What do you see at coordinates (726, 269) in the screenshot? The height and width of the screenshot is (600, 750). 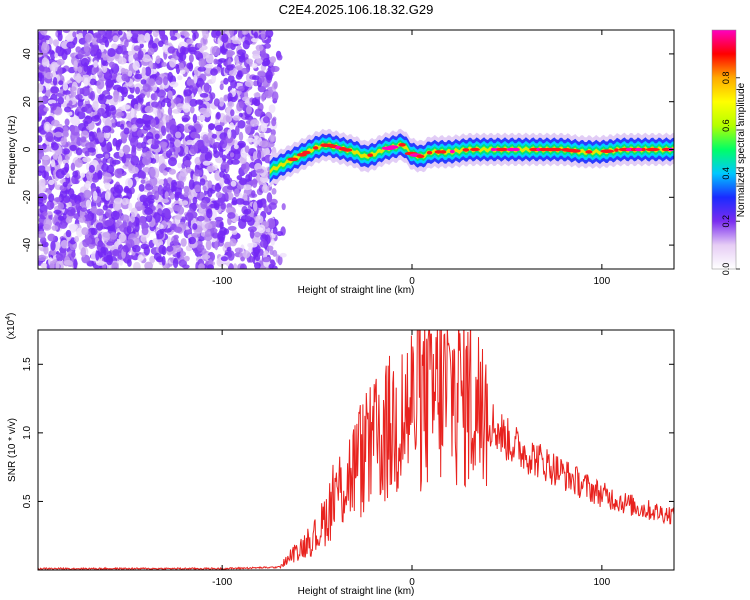 I see `colorbar-tick-label: 0.0` at bounding box center [726, 269].